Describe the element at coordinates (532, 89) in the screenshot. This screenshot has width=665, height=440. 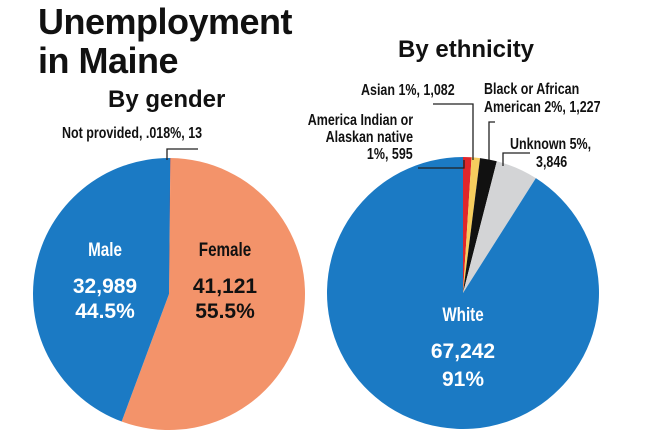
I see `label-black-line1: Black or African` at that location.